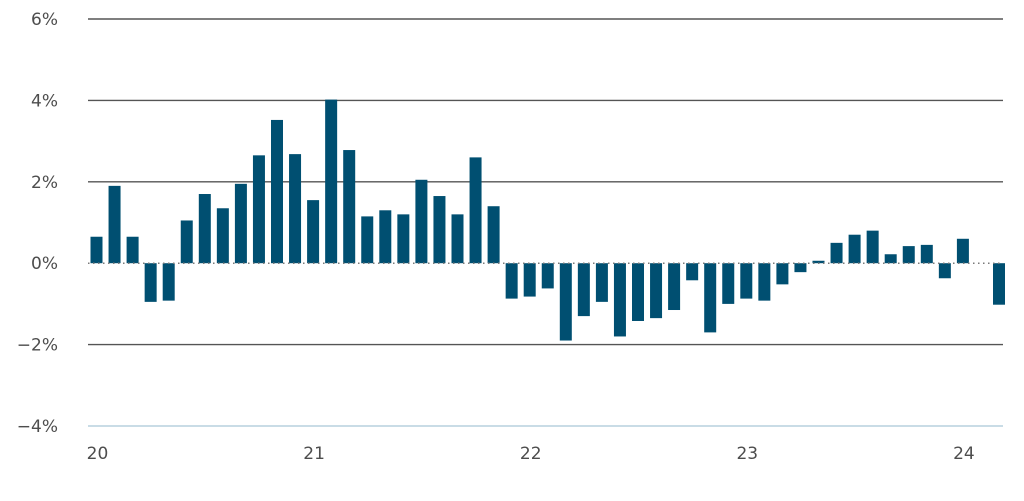 The image size is (1024, 501). I want to click on x-tick-label: 24, so click(964, 454).